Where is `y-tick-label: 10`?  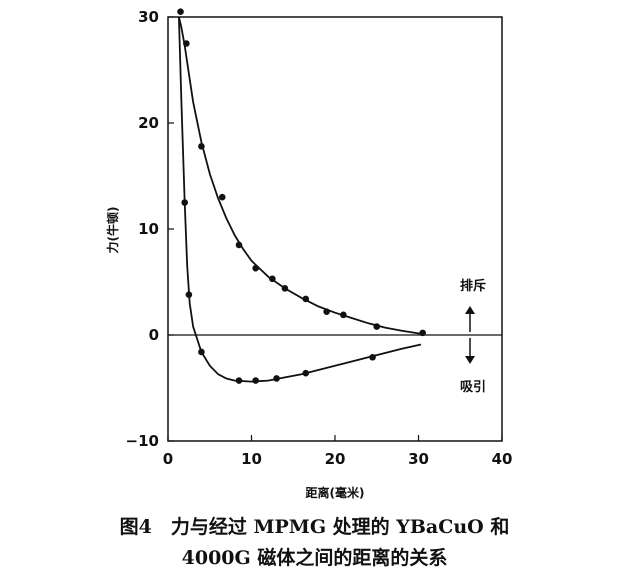 y-tick-label: 10 is located at coordinates (148, 229).